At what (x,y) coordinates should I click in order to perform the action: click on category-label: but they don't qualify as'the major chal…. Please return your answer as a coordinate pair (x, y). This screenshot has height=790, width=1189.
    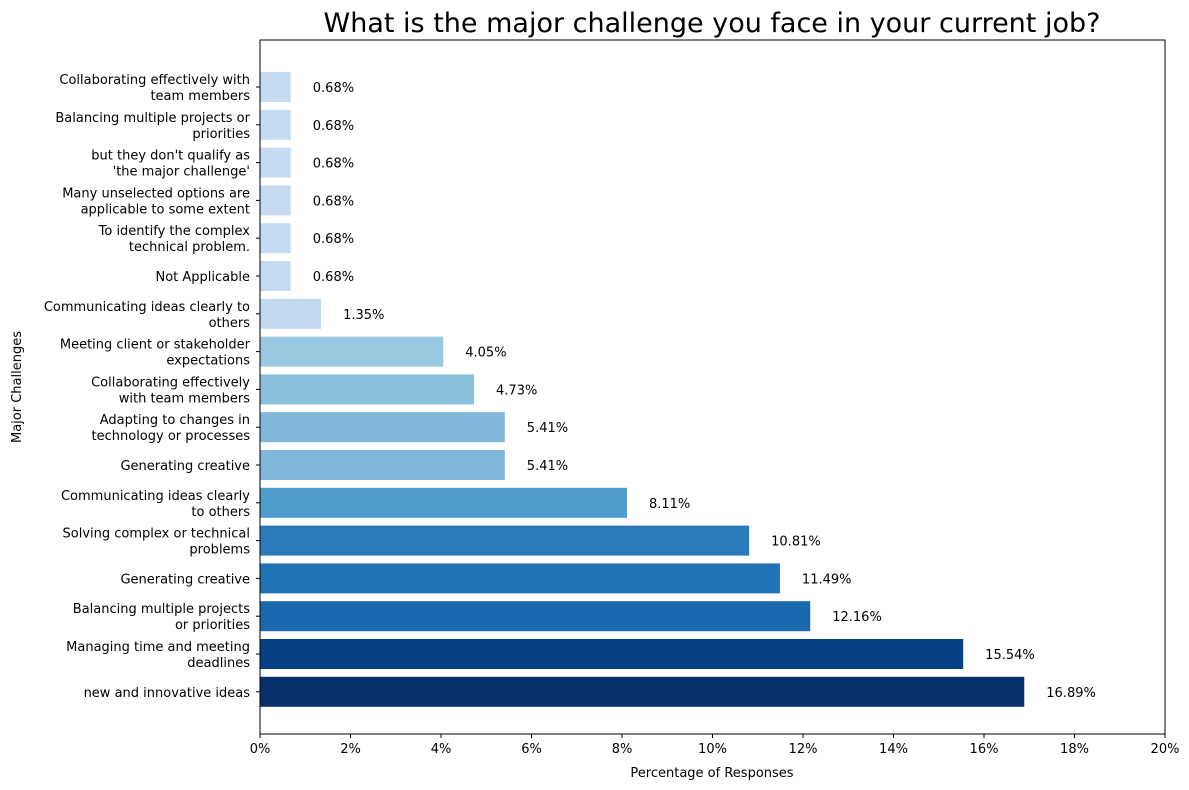
    Looking at the image, I should click on (170, 164).